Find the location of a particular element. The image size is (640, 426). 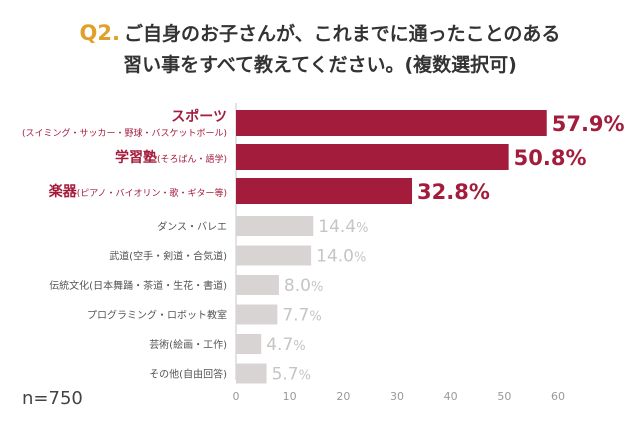

data-label: 57.9% is located at coordinates (588, 124).